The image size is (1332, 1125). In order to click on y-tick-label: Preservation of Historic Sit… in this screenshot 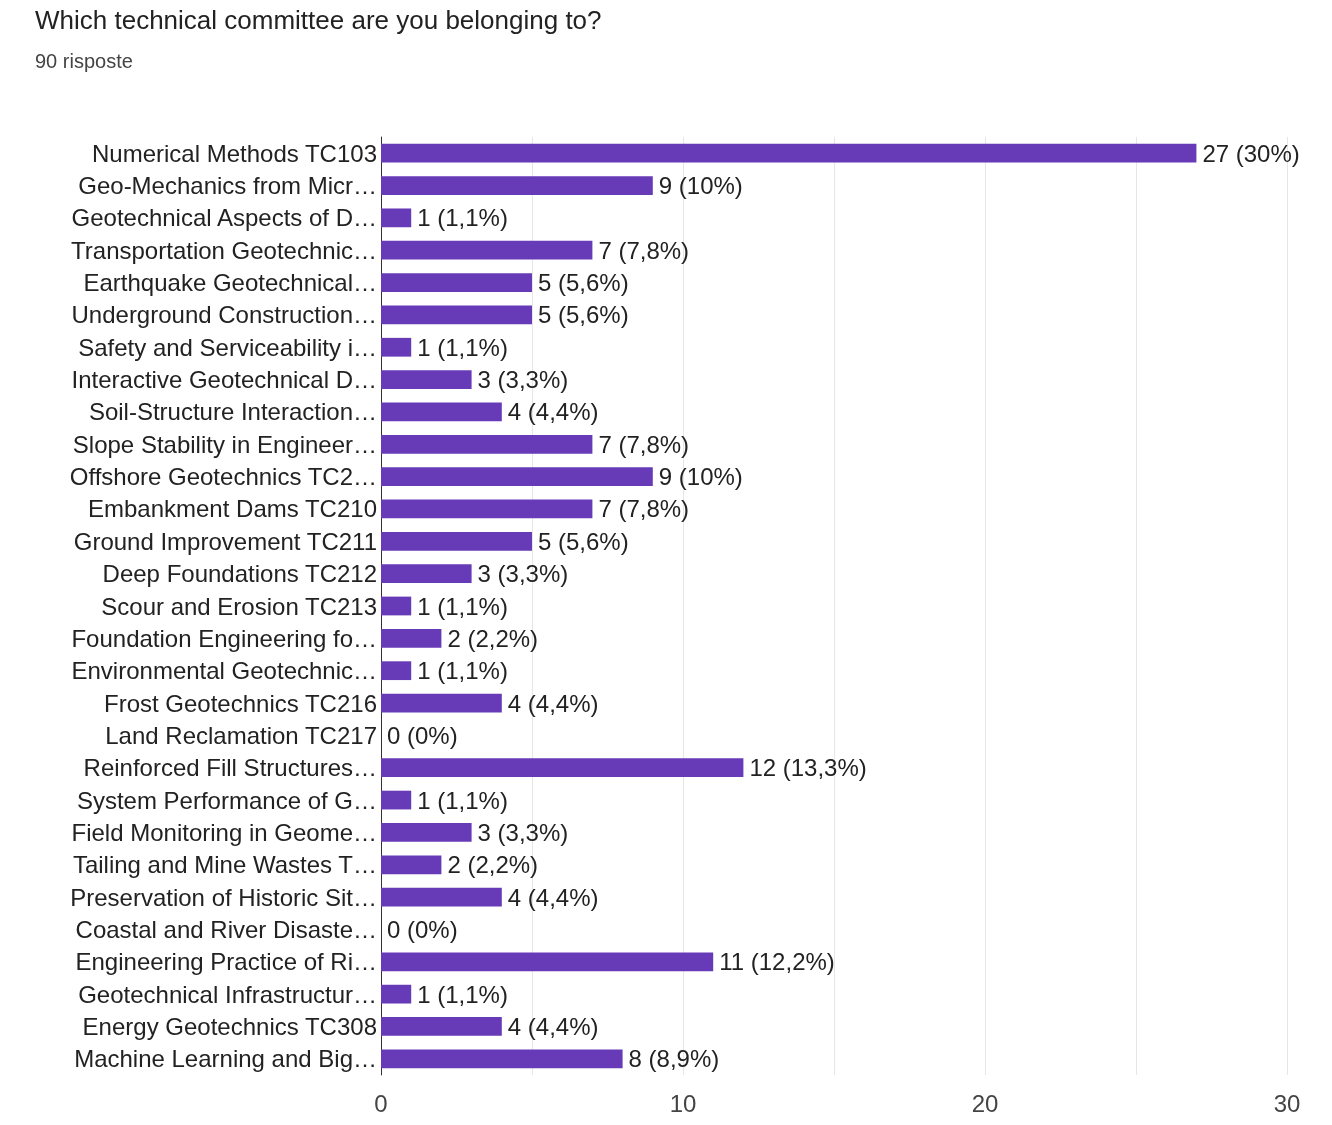, I will do `click(223, 897)`.